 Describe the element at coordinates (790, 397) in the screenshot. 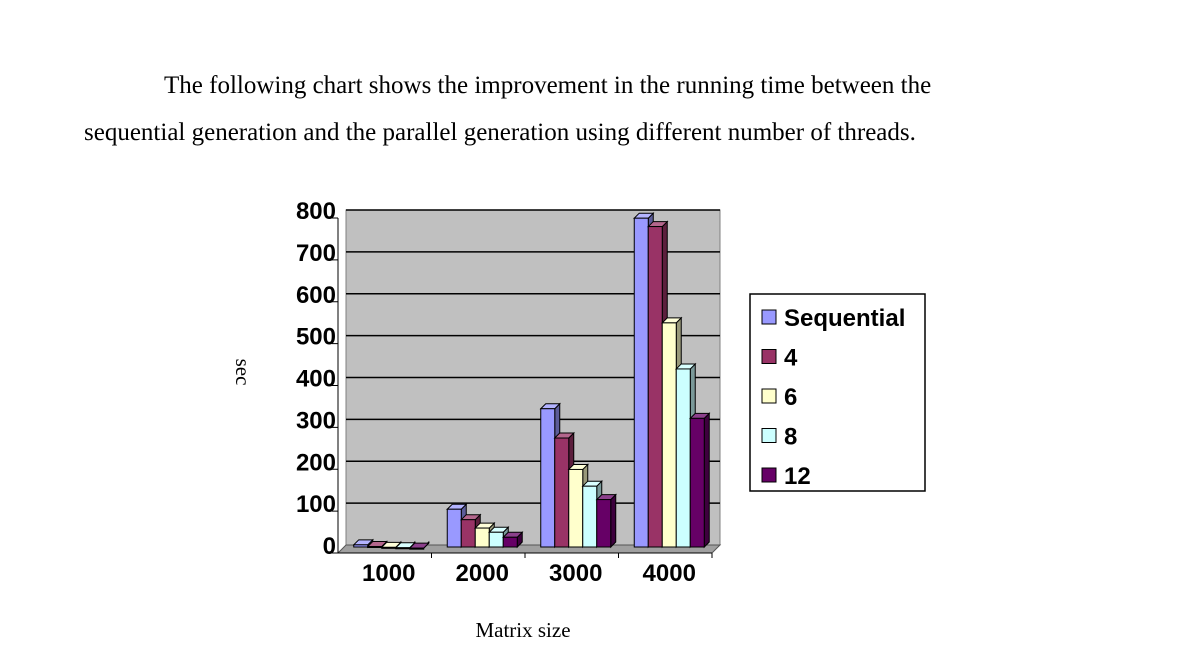

I see `legend-label: 6` at that location.